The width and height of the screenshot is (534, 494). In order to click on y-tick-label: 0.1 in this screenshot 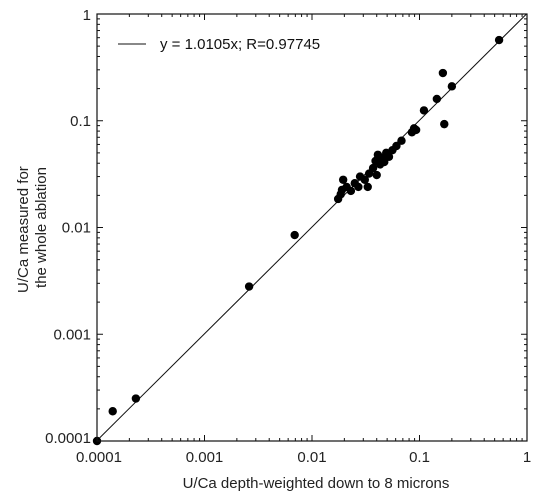, I will do `click(80, 121)`.